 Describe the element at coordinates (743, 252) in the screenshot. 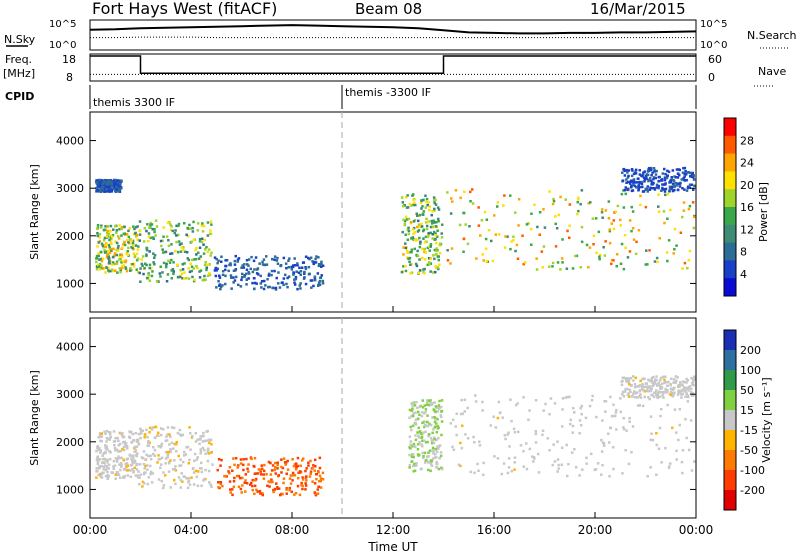

I see `colorbar-tick-label: 8` at that location.